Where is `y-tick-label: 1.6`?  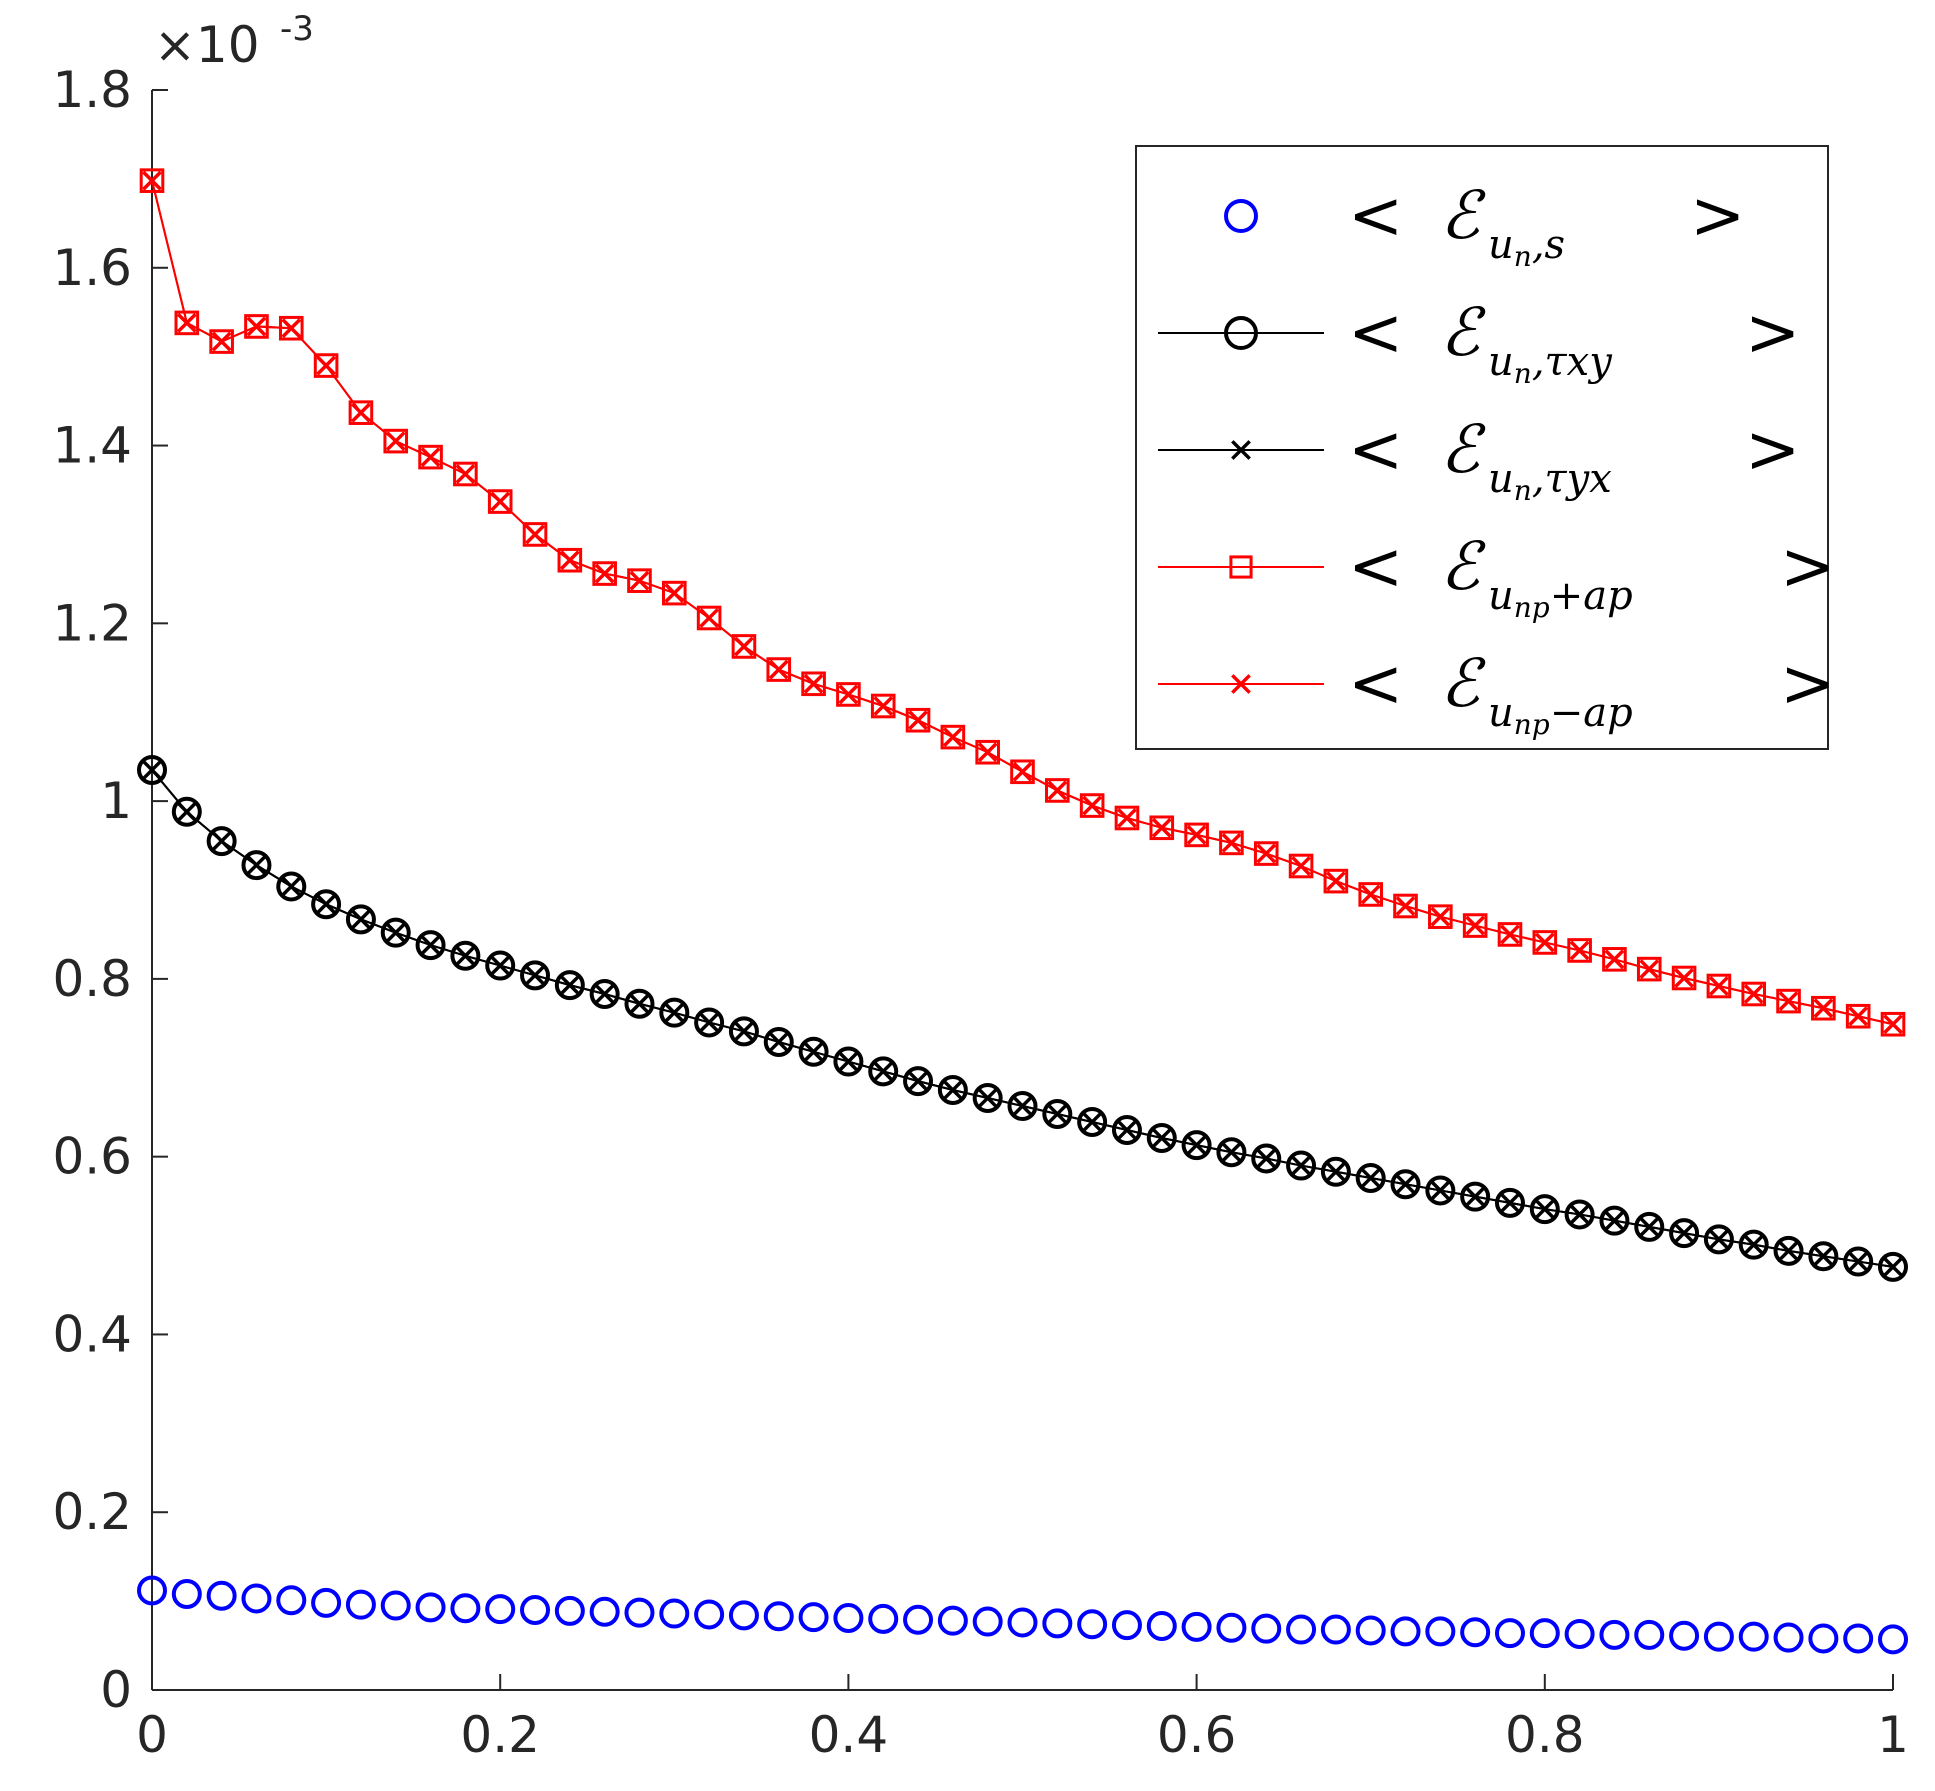
y-tick-label: 1.6 is located at coordinates (92, 268).